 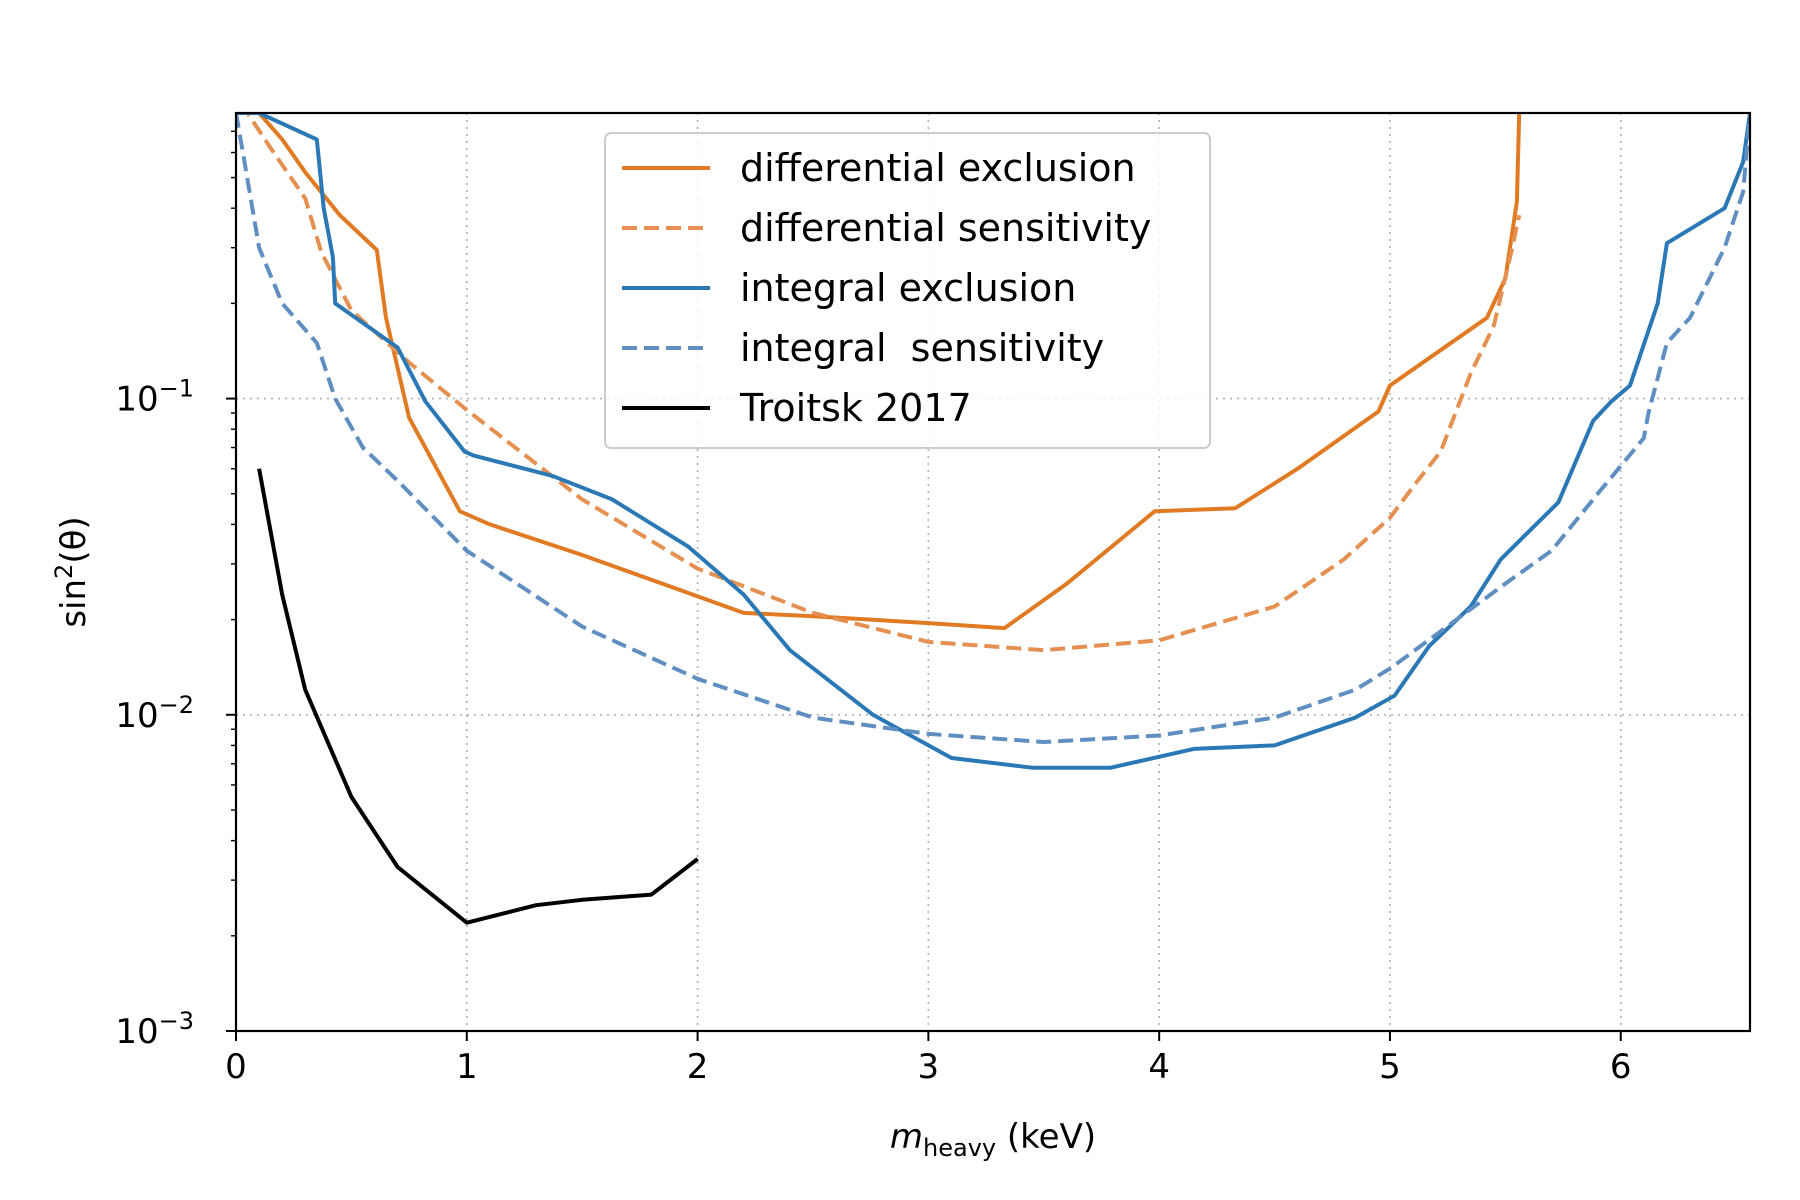 What do you see at coordinates (64, 571) in the screenshot?
I see `y-axis-label-sup: 2` at bounding box center [64, 571].